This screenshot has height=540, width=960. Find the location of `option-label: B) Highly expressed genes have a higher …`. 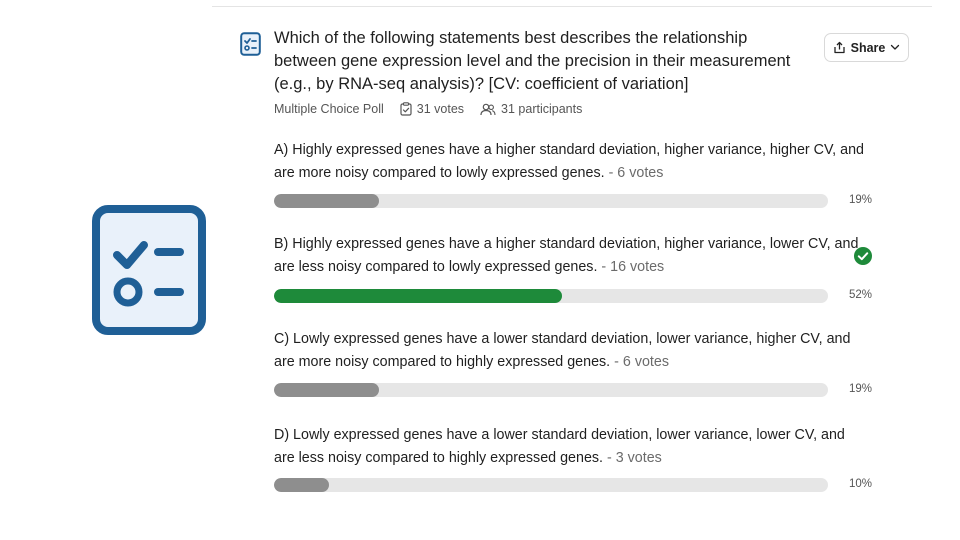

option-label: B) Highly expressed genes have a higher … is located at coordinates (566, 255).